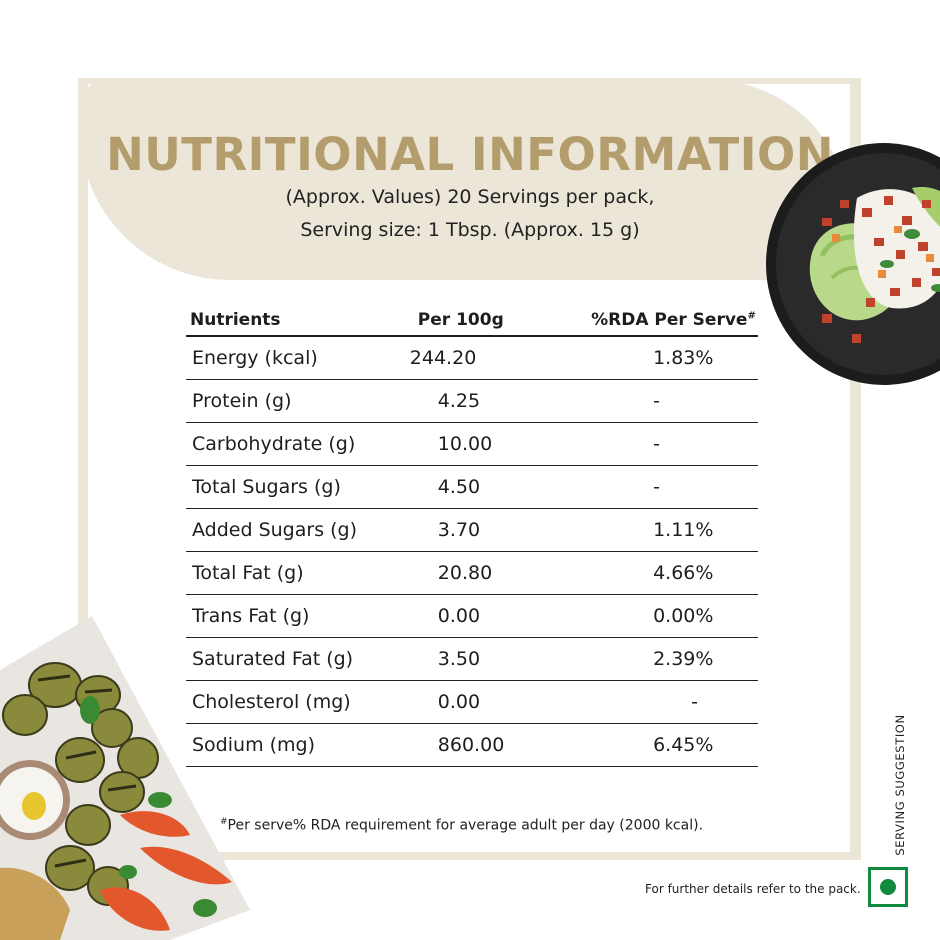 The image size is (940, 940). I want to click on nutrient-name: Protein (g), so click(292, 401).